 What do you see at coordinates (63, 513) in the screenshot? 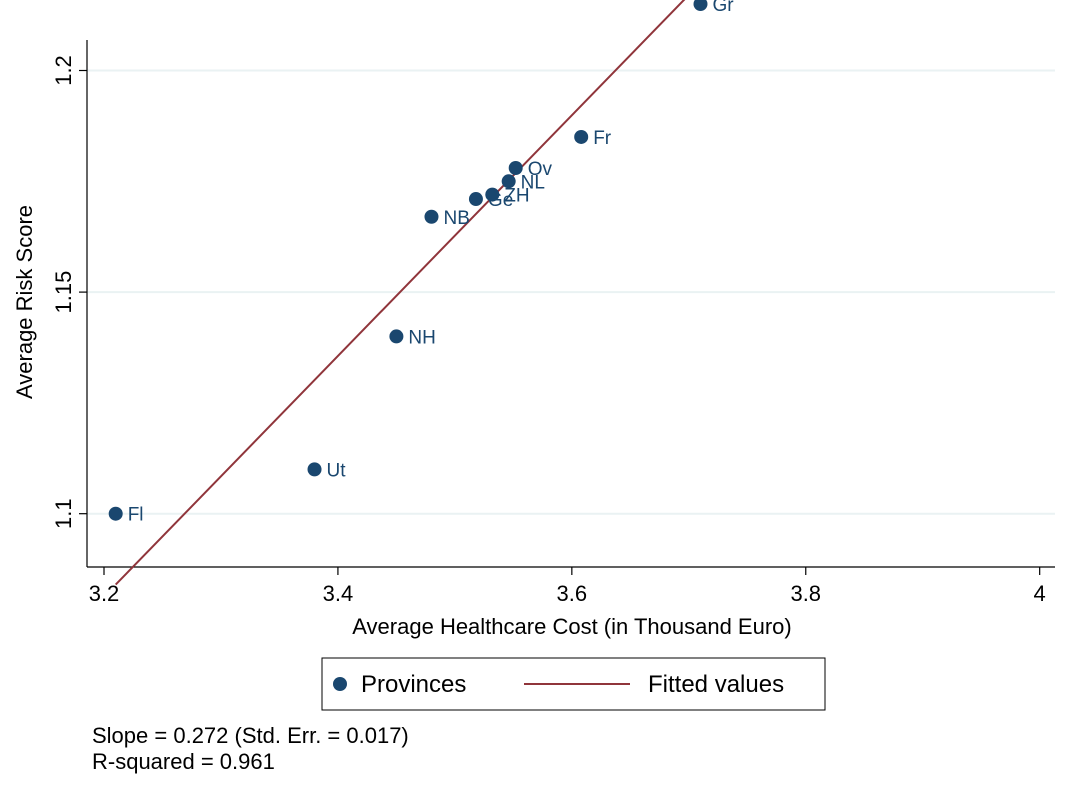
I see `y-tick-label: 1.1` at bounding box center [63, 513].